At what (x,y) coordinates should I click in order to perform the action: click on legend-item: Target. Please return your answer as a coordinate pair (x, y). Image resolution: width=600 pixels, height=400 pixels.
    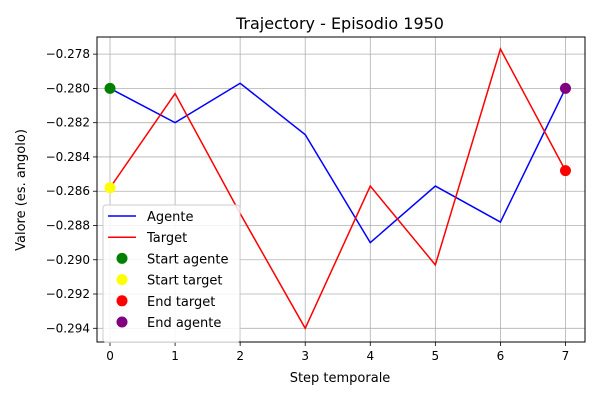
    Looking at the image, I should click on (147, 238).